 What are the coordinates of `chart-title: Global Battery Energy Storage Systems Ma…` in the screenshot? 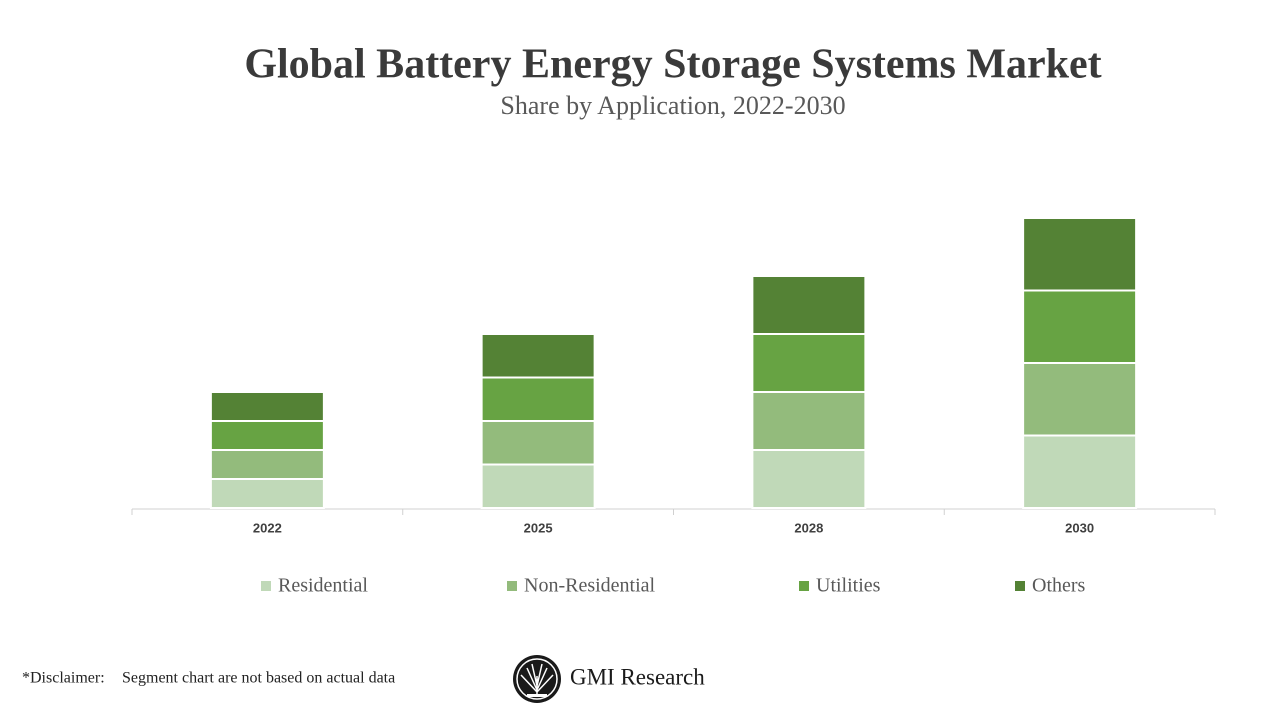 It's located at (672, 65).